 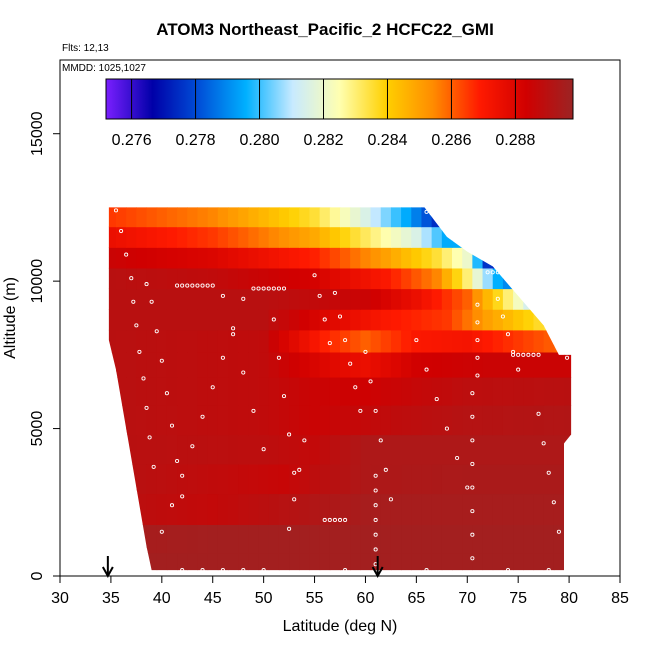 I want to click on x-tick-label: 30, so click(x=60, y=598).